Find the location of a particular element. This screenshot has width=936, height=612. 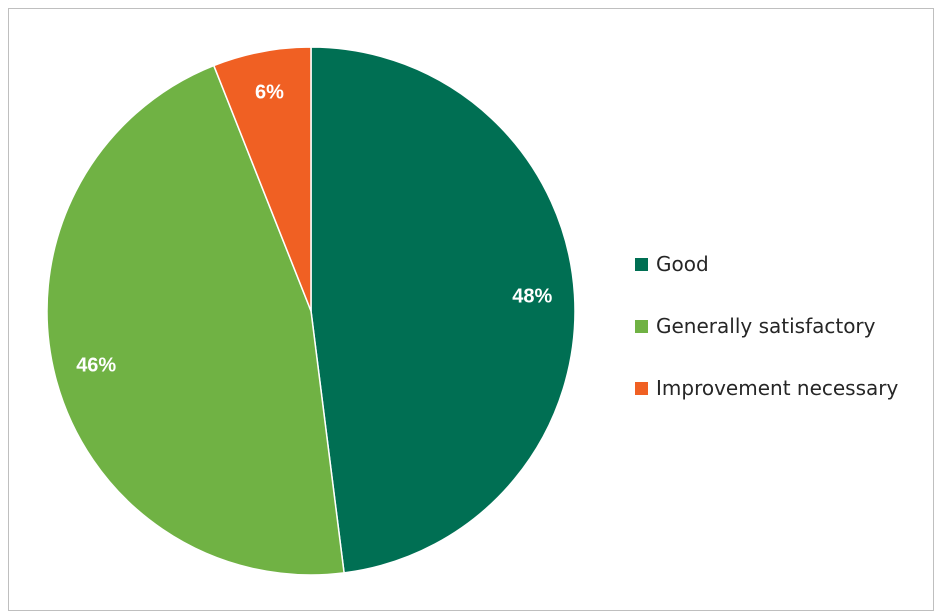

legend-swatch-generally-satisfactory is located at coordinates (641, 326).